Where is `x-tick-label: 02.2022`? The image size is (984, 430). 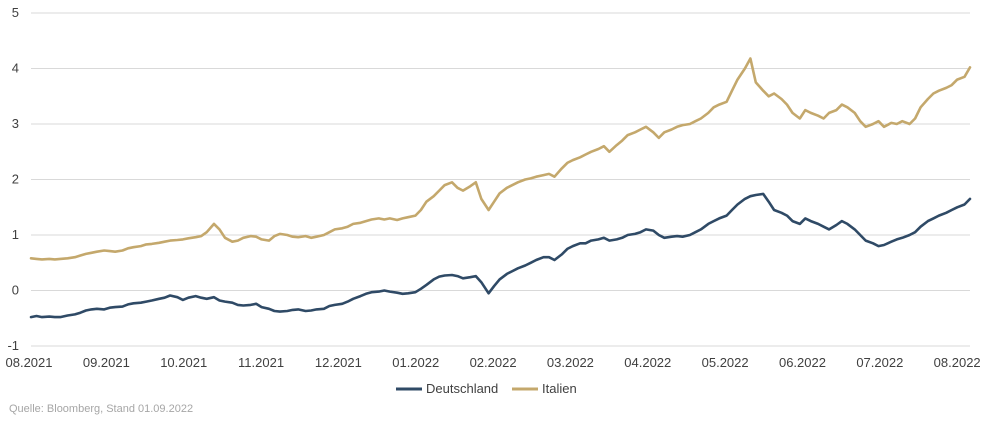 x-tick-label: 02.2022 is located at coordinates (493, 362).